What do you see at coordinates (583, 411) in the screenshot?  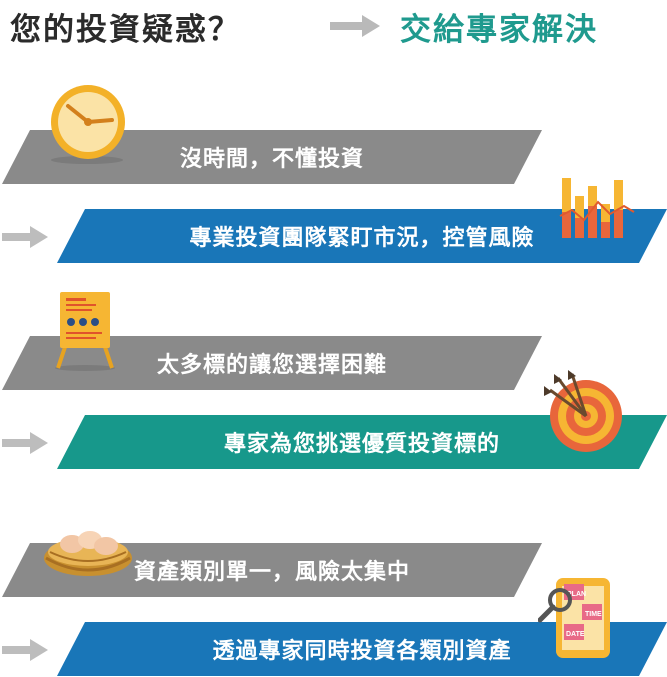 I see `target-dart-icon` at bounding box center [583, 411].